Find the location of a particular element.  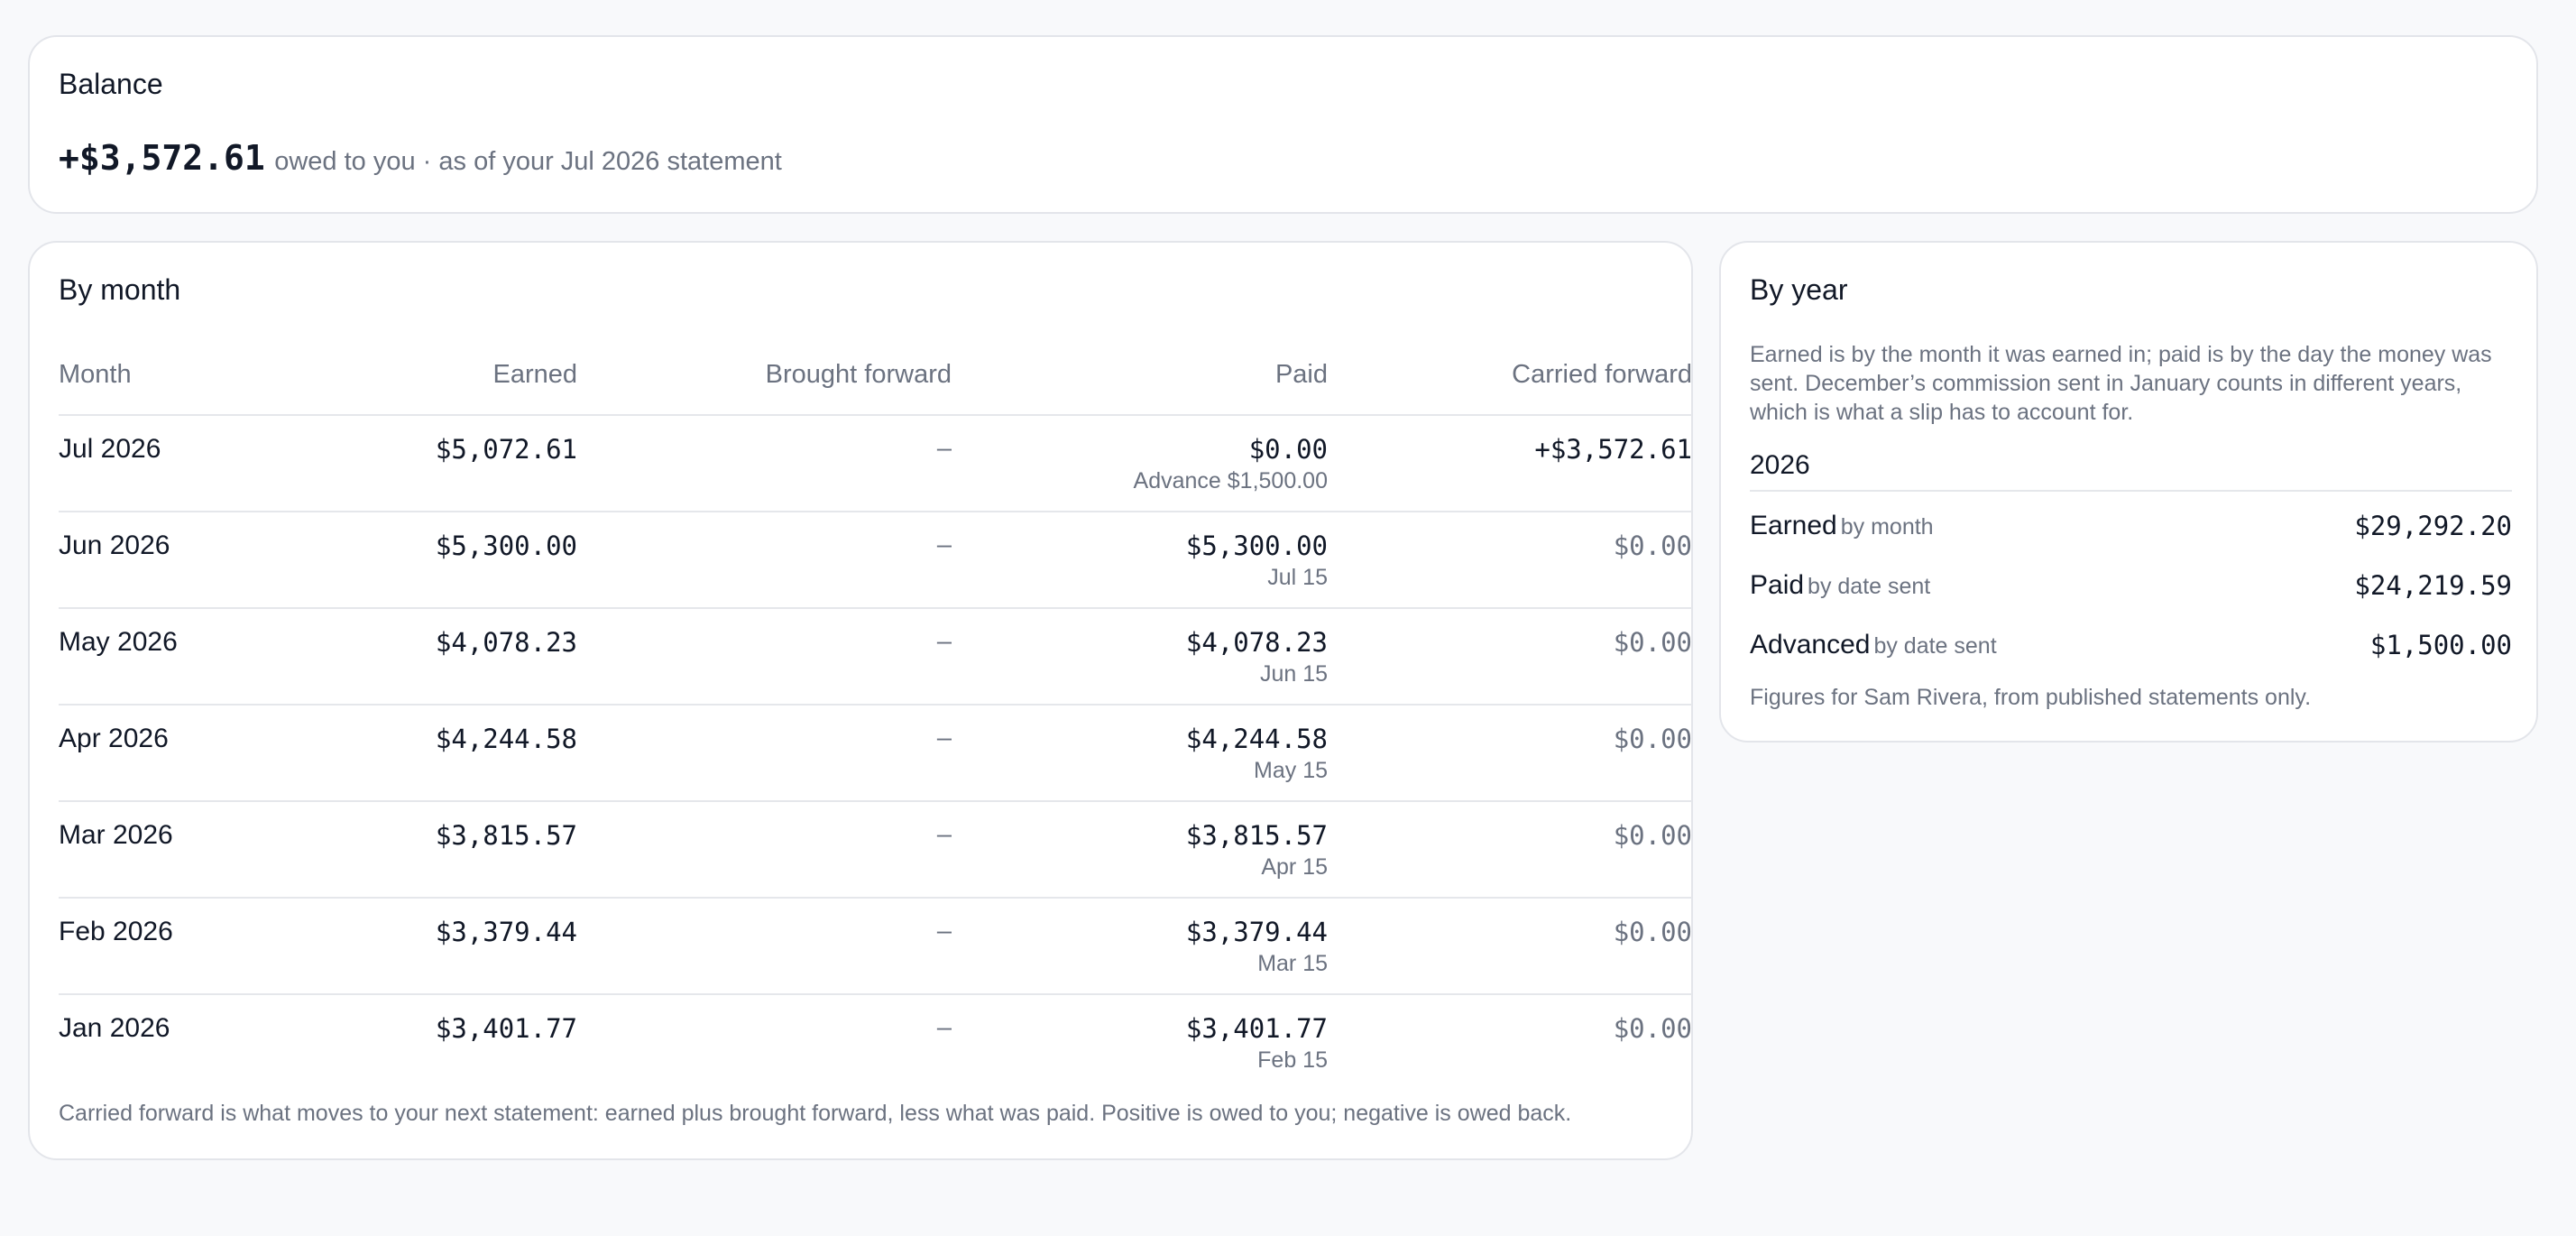

row-month: May 2026 is located at coordinates (118, 642).